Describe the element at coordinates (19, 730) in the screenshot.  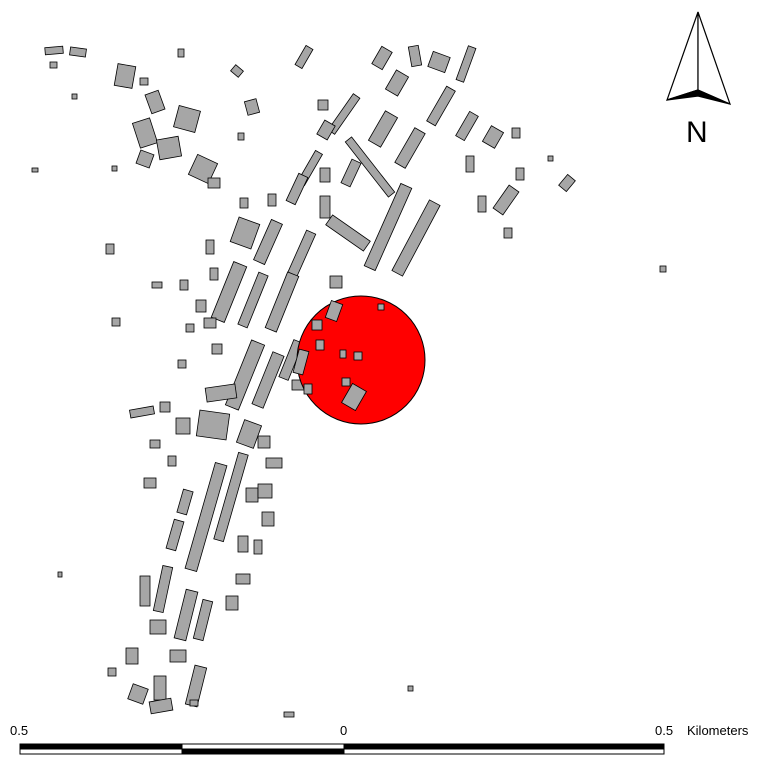
I see `scale-label-left: 0.5` at that location.